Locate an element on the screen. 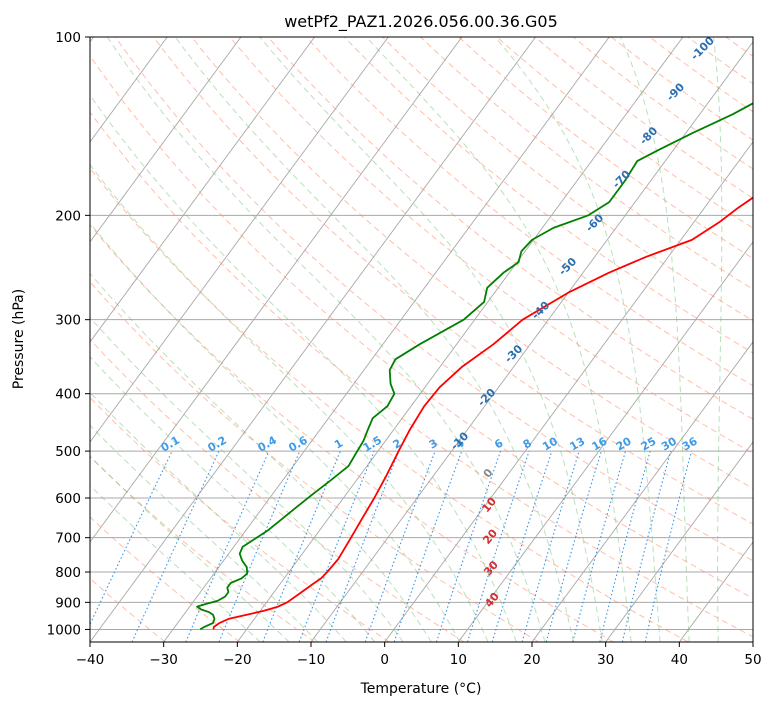  y-tick-label: 500 is located at coordinates (68, 452).